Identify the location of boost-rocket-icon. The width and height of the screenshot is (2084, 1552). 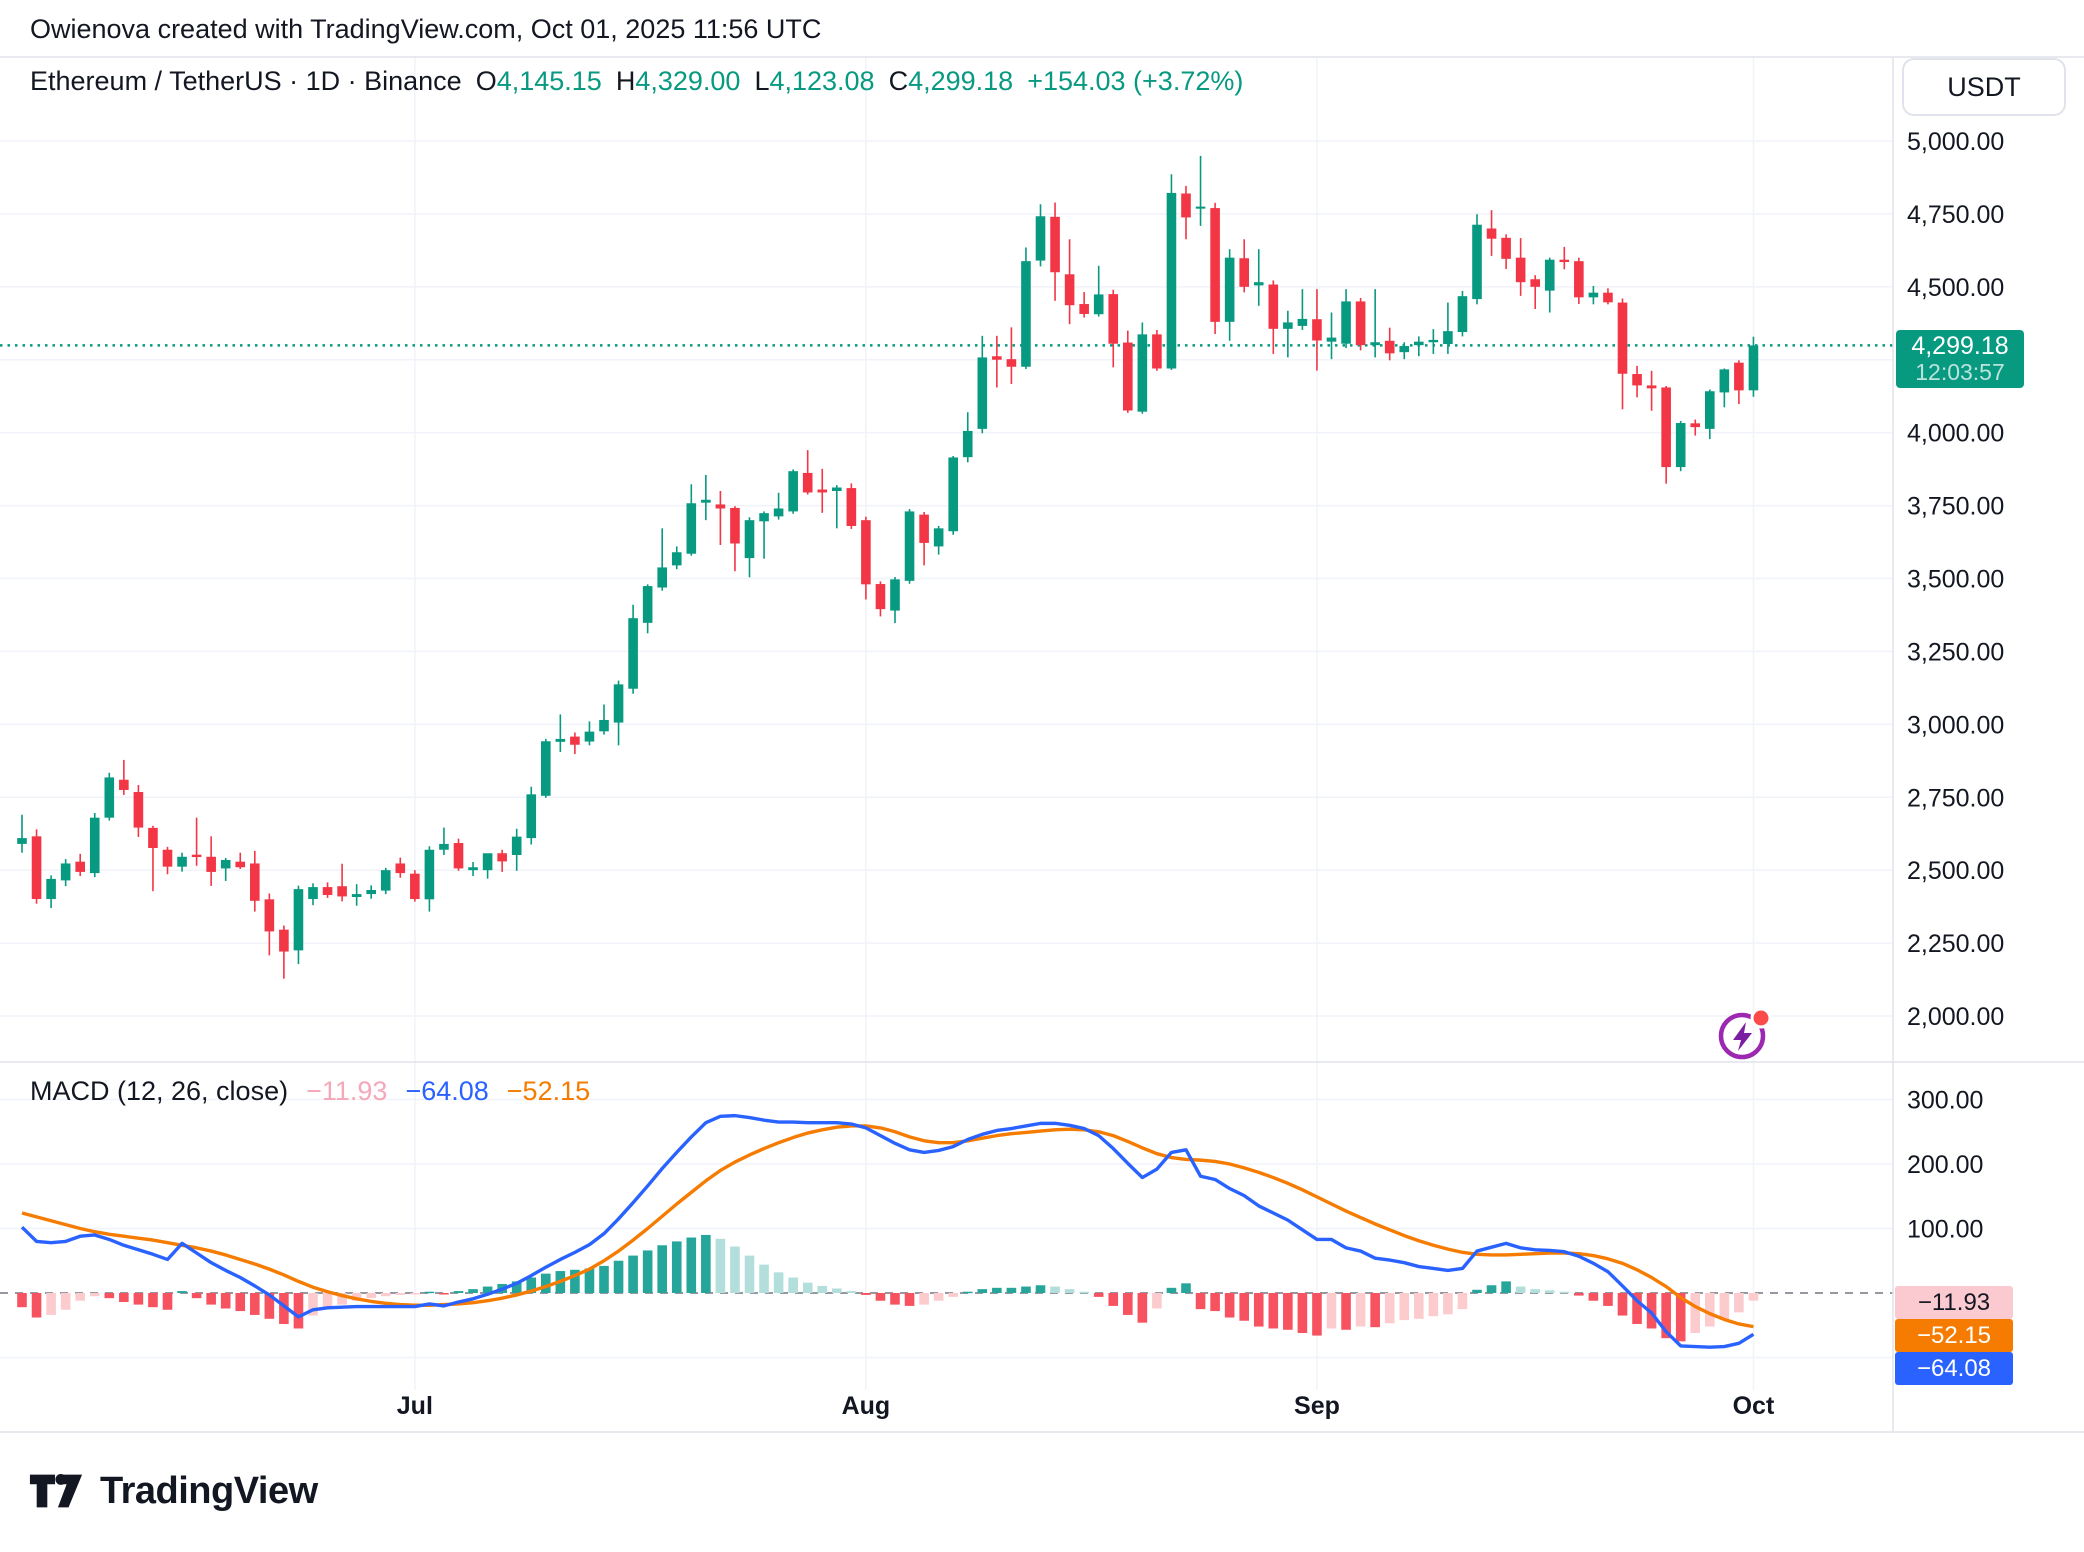
(1747, 1037).